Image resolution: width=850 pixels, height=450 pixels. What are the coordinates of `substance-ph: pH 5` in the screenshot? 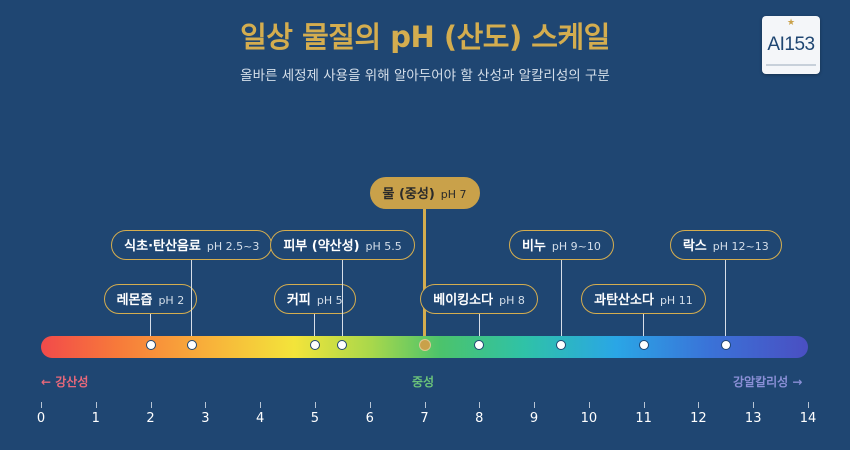 It's located at (329, 300).